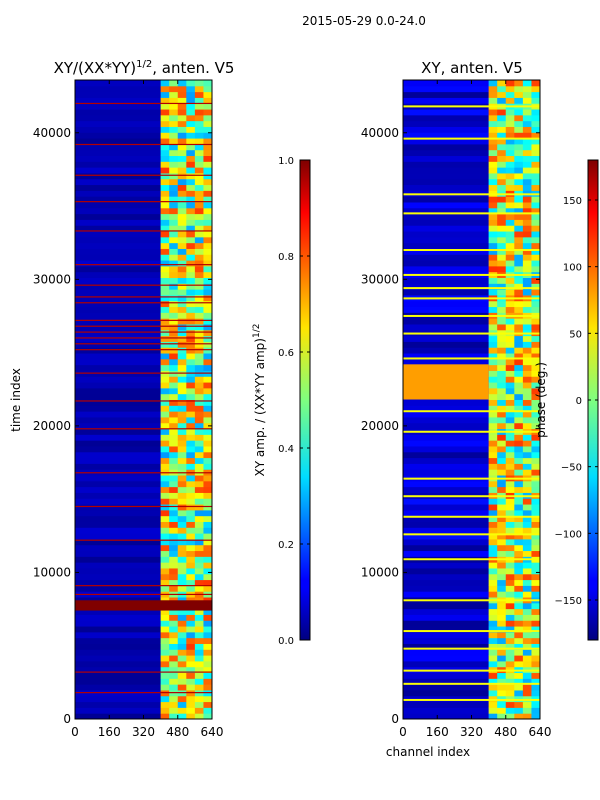 Image resolution: width=600 pixels, height=800 pixels. I want to click on y-tick-label: 20000, so click(52, 426).